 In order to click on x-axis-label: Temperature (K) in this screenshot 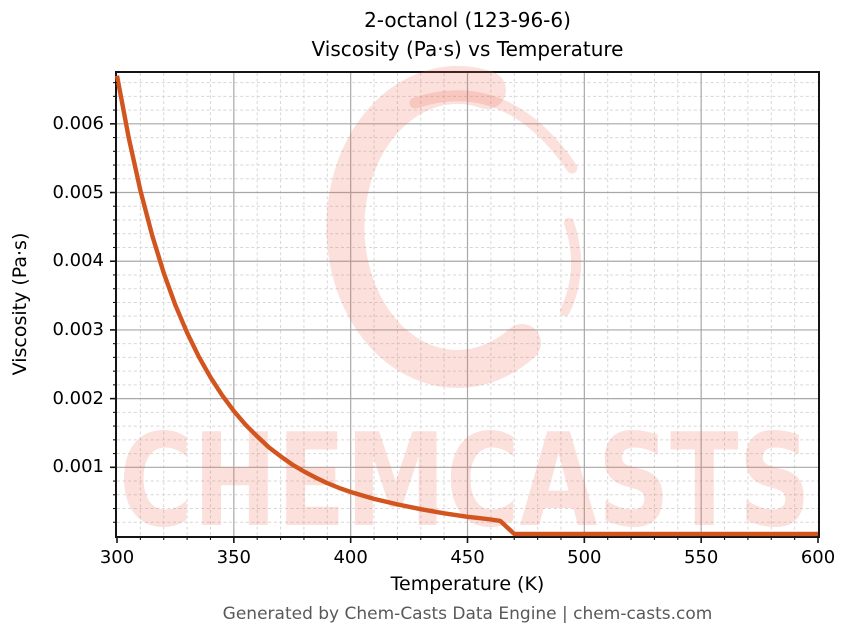, I will do `click(467, 584)`.